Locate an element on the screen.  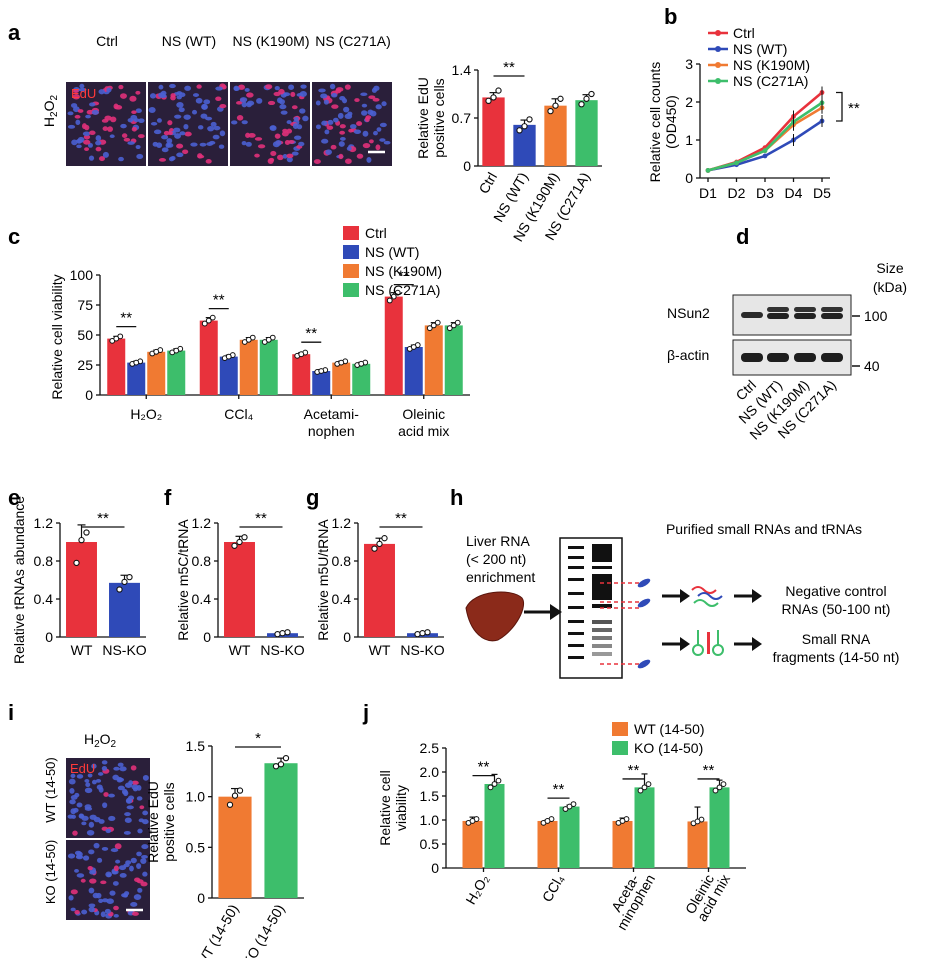
chart-a-xtick-label: Ctrl is located at coordinates (487, 183).